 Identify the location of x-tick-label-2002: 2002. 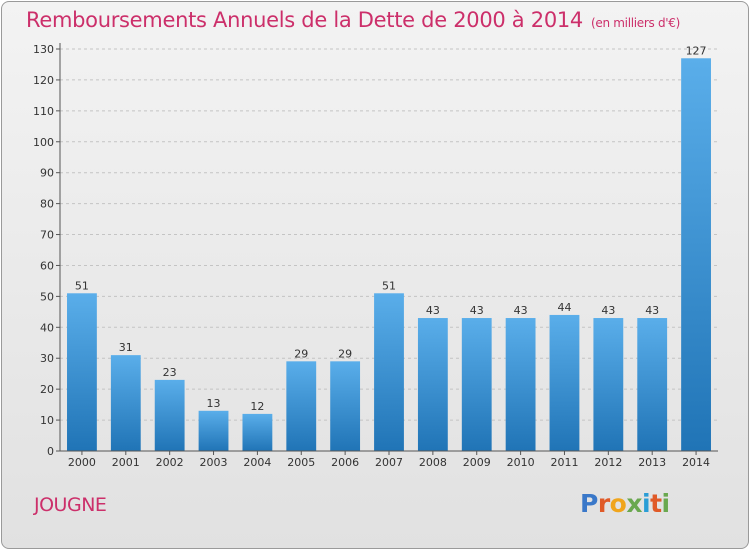
(170, 462).